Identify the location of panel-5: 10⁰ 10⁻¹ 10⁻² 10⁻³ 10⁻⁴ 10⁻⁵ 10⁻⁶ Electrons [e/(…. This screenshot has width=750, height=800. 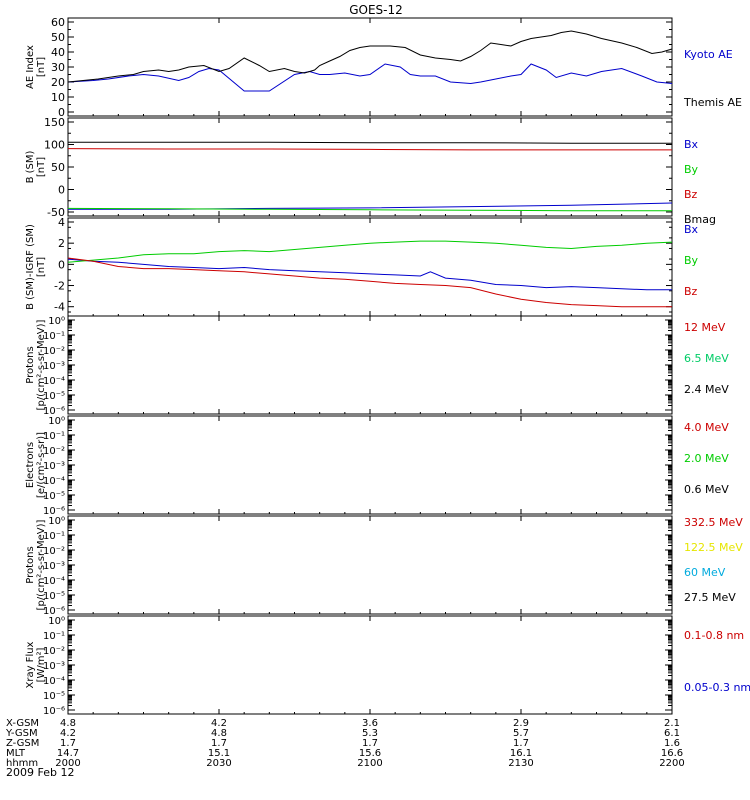
(377, 466).